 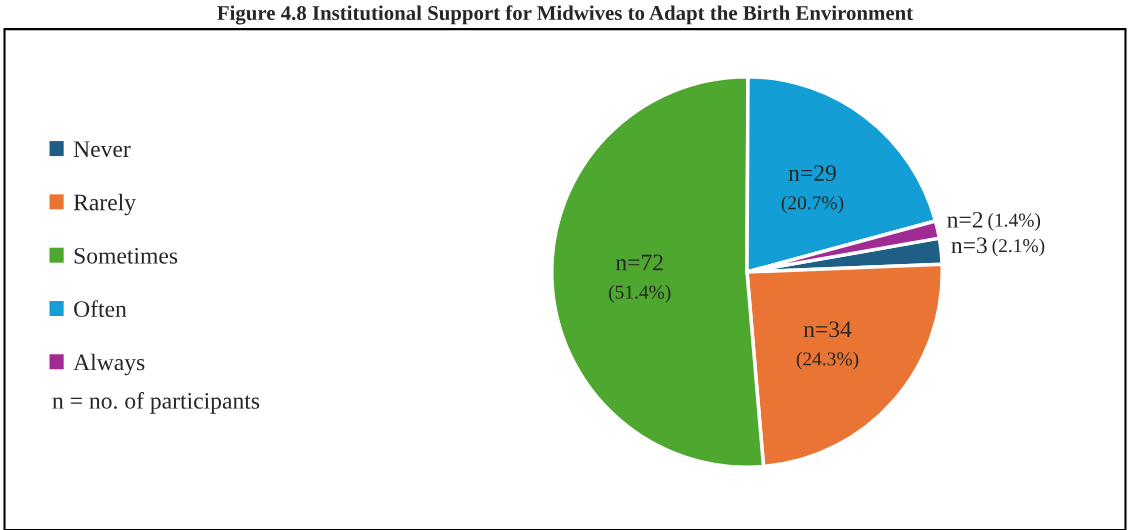 What do you see at coordinates (104, 204) in the screenshot?
I see `legend-label: Rarely` at bounding box center [104, 204].